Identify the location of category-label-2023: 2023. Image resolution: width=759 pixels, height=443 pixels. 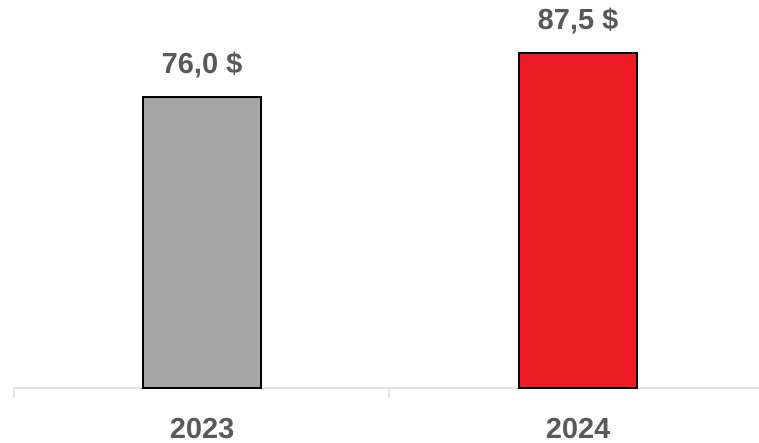
(202, 428).